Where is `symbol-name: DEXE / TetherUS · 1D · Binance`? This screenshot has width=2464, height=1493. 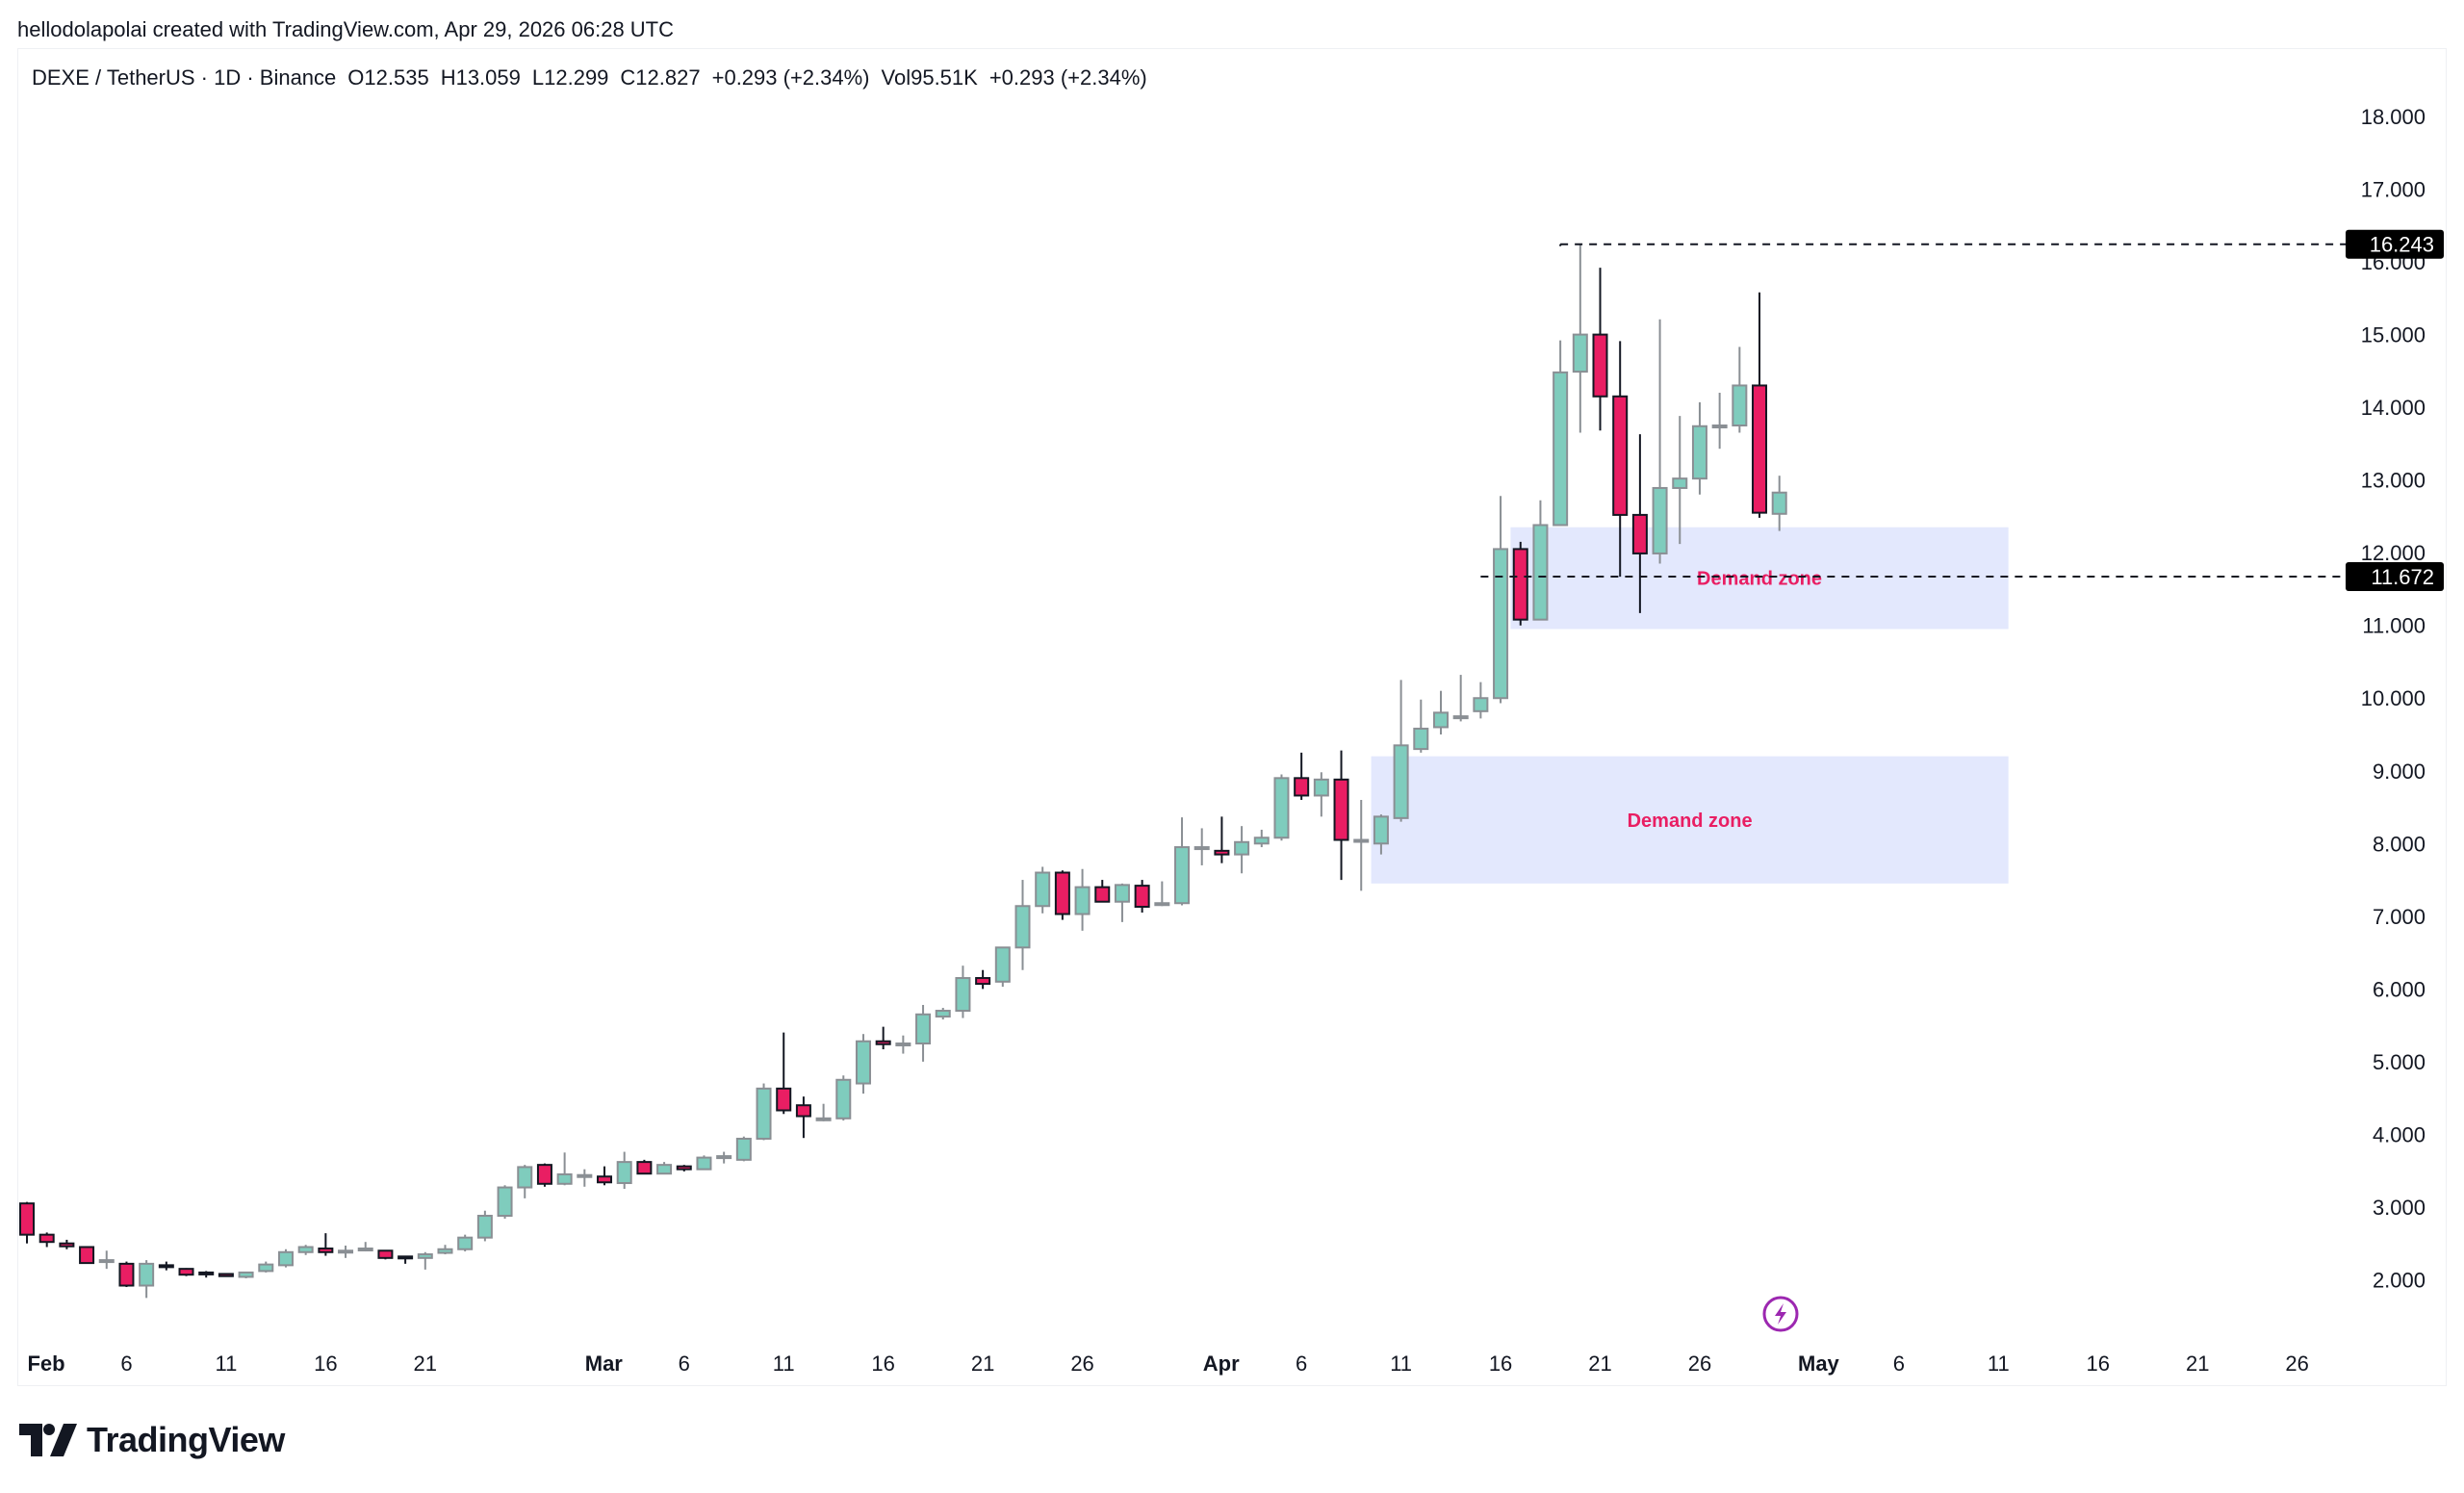 symbol-name: DEXE / TetherUS · 1D · Binance is located at coordinates (184, 77).